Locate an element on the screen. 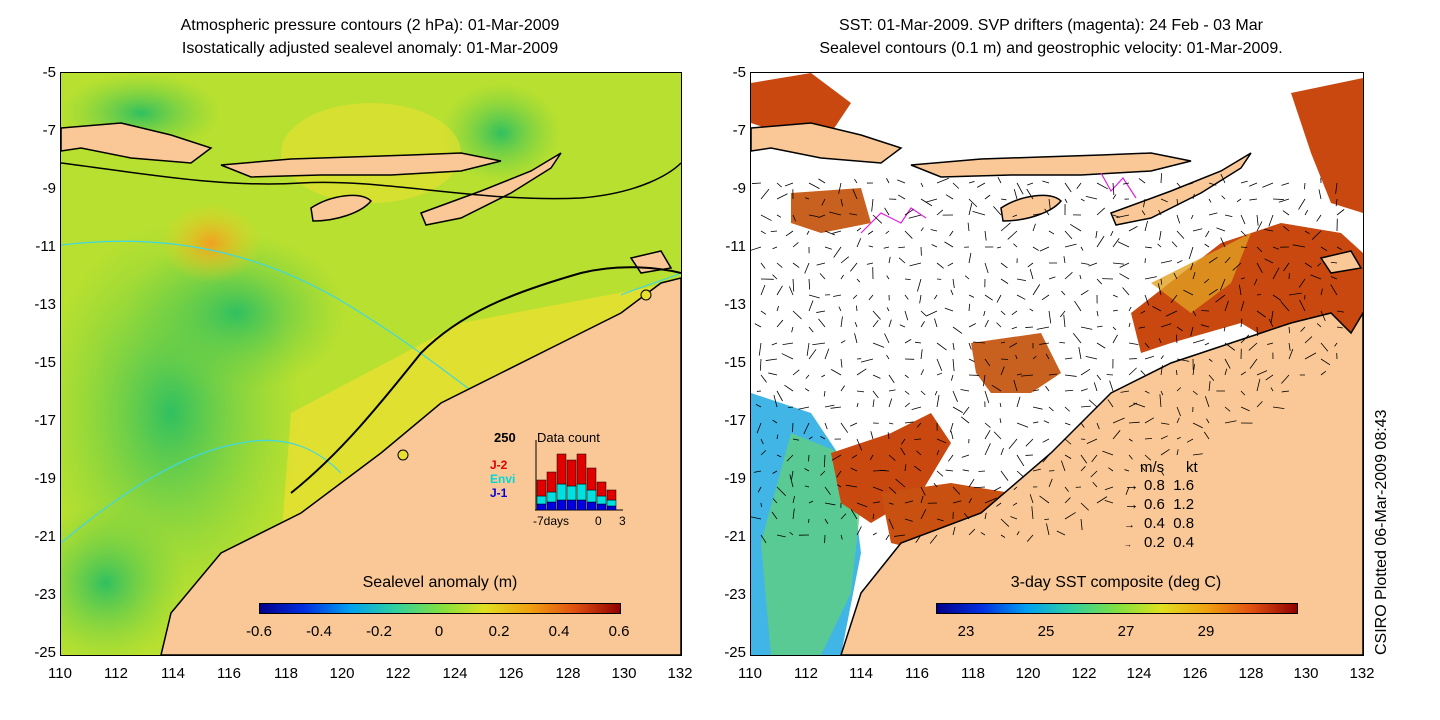 The width and height of the screenshot is (1440, 720). left-y-tick: -9 is located at coordinates (49, 188).